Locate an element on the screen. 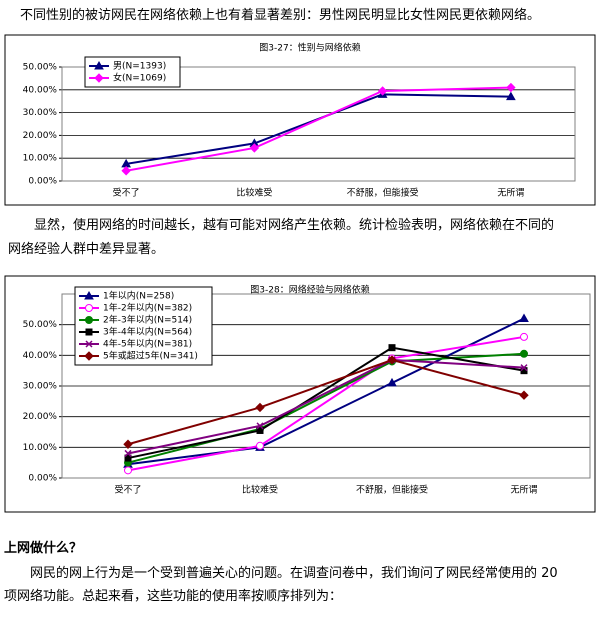 This screenshot has height=642, width=598. paragraph: 不同性别的被访网民在网络依赖上也有着显著差别：男性网民明显比女性网民更依赖网络。 is located at coordinates (280, 15).